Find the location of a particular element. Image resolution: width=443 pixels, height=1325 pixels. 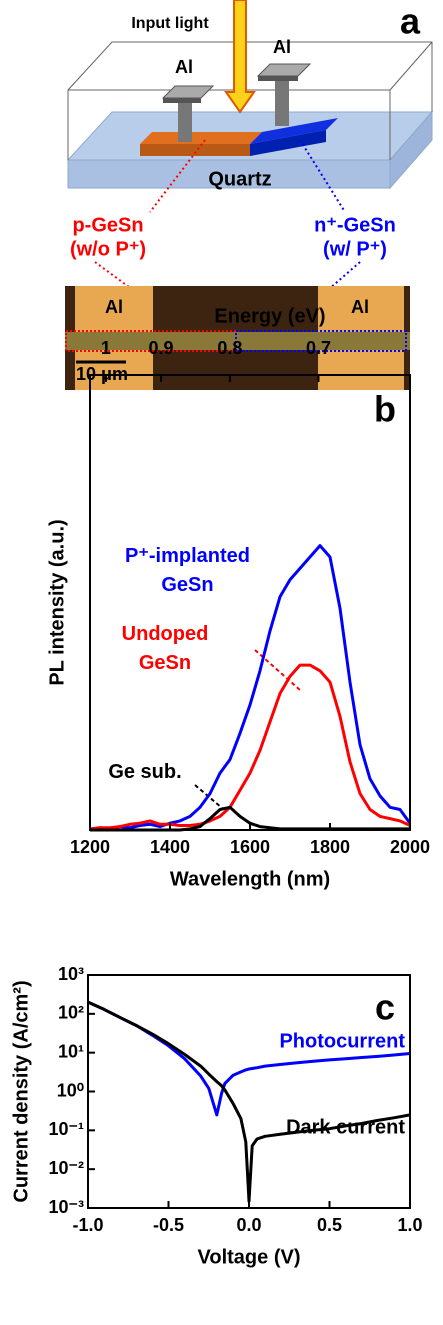

y-axis-label: Current density (A/cm²) is located at coordinates (21, 1091).